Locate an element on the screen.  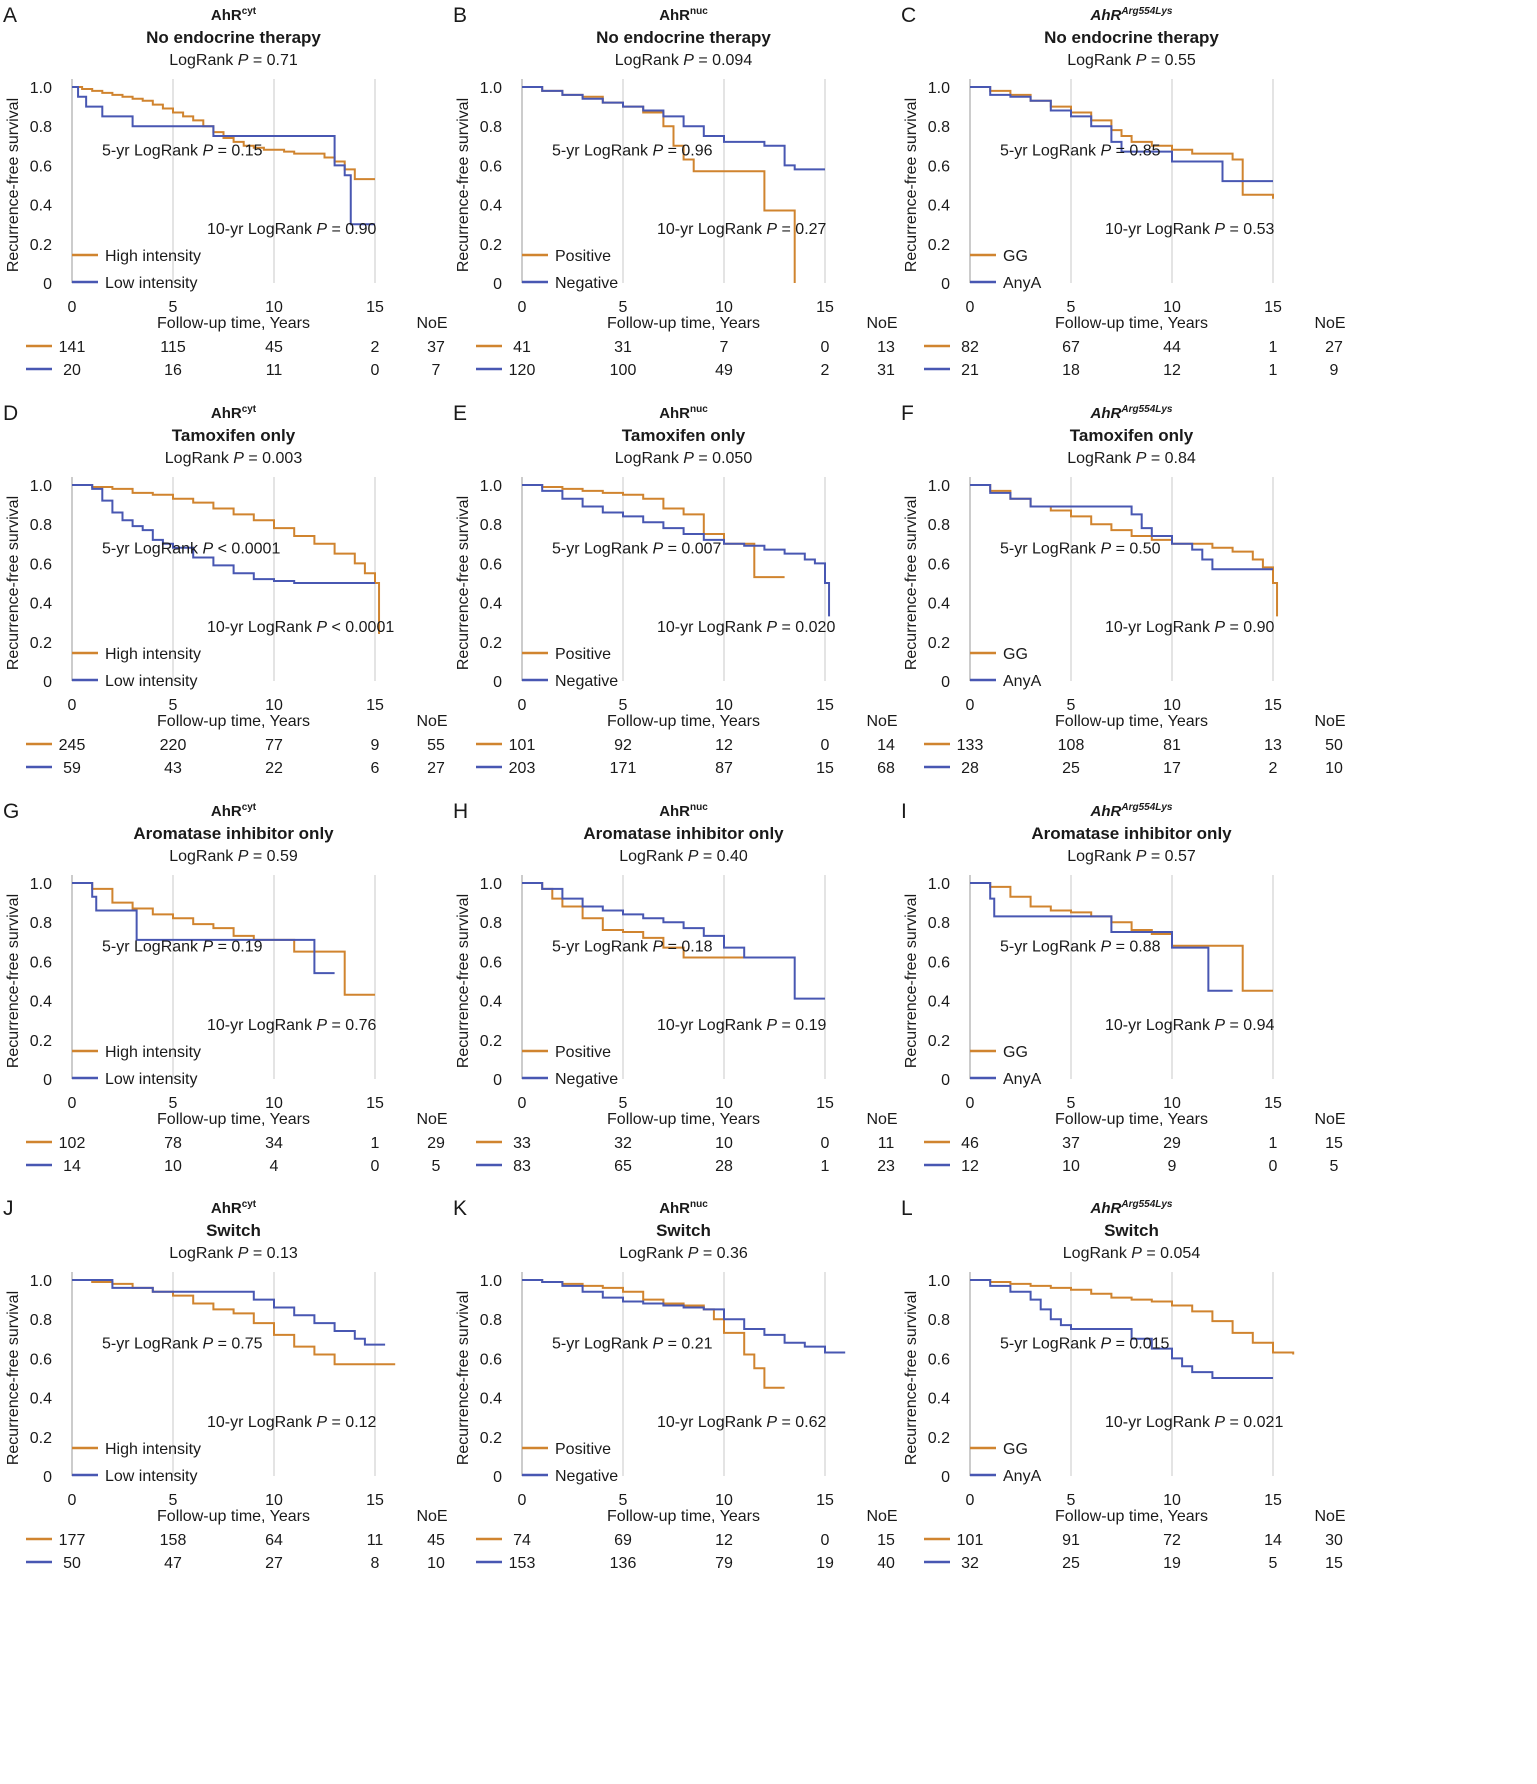
at-risk-count: 158 is located at coordinates (173, 1540).